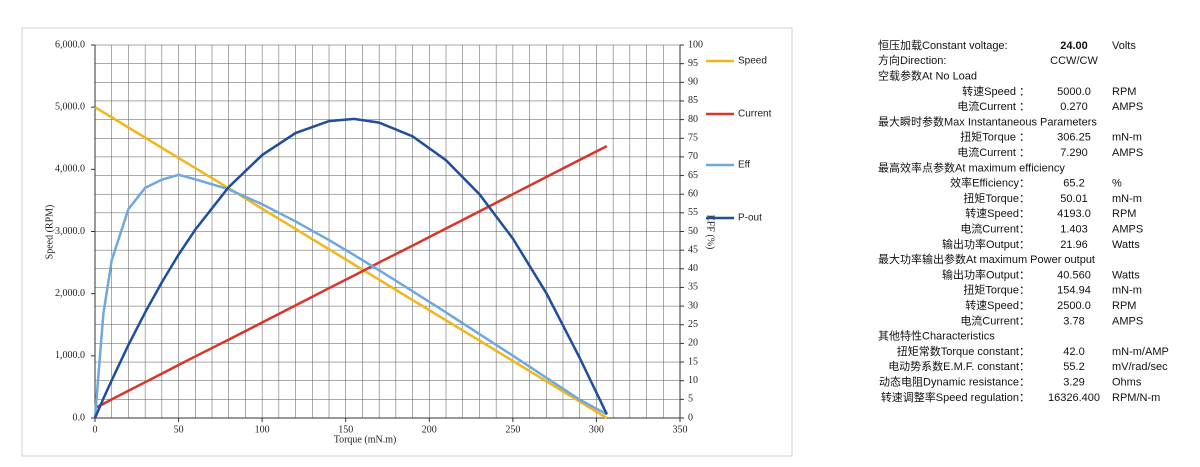 The image size is (1200, 467). Describe the element at coordinates (262, 429) in the screenshot. I see `x-tick-label: 100` at that location.